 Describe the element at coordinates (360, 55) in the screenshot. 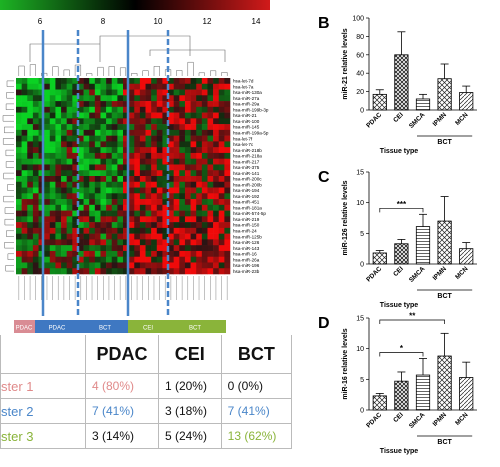

I see `y-tick-label: 60` at that location.